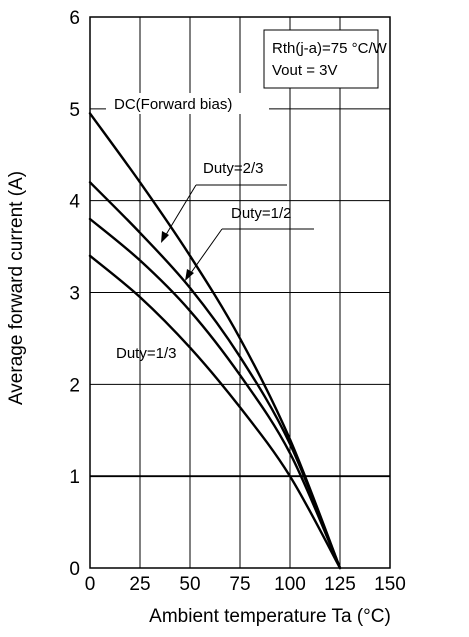  What do you see at coordinates (261, 213) in the screenshot?
I see `series-label-duty-1-2: Duty=1/2` at bounding box center [261, 213].